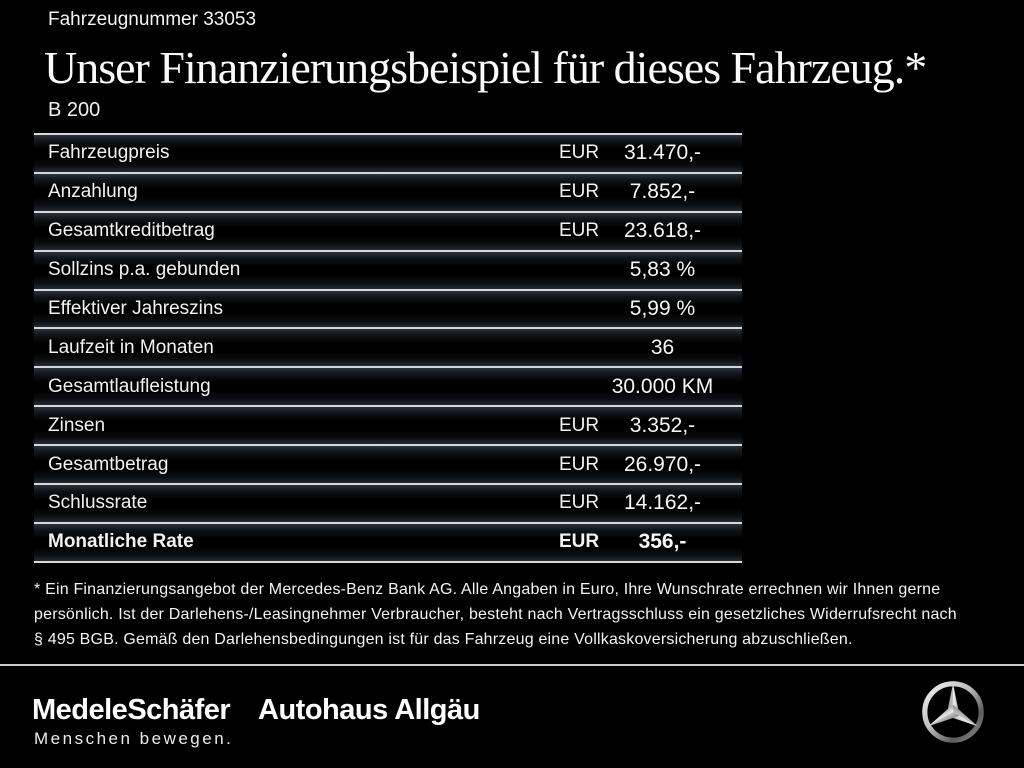  What do you see at coordinates (93, 192) in the screenshot?
I see `row-label: Anzahlung` at bounding box center [93, 192].